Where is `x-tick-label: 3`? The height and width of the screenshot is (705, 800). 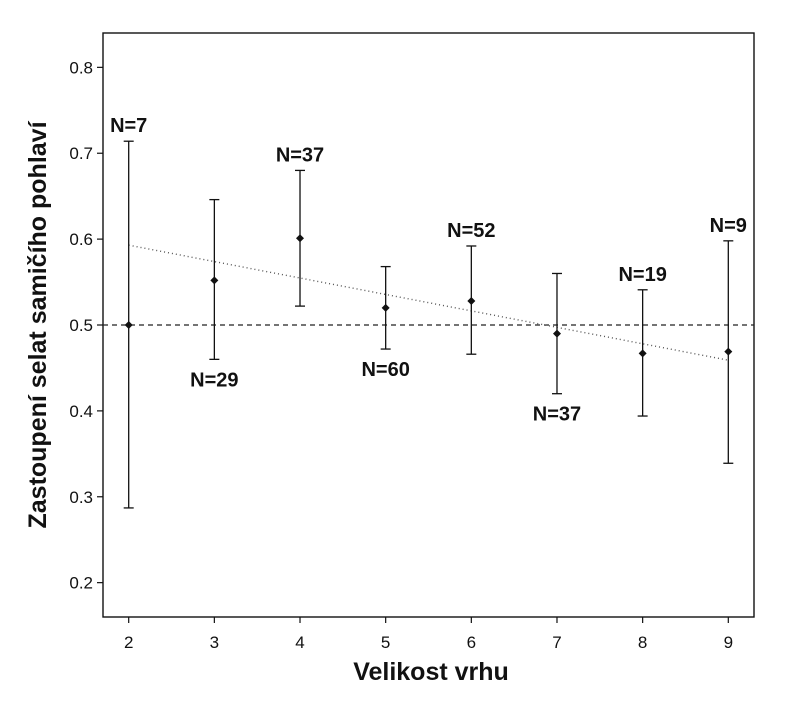 x-tick-label: 3 is located at coordinates (214, 642).